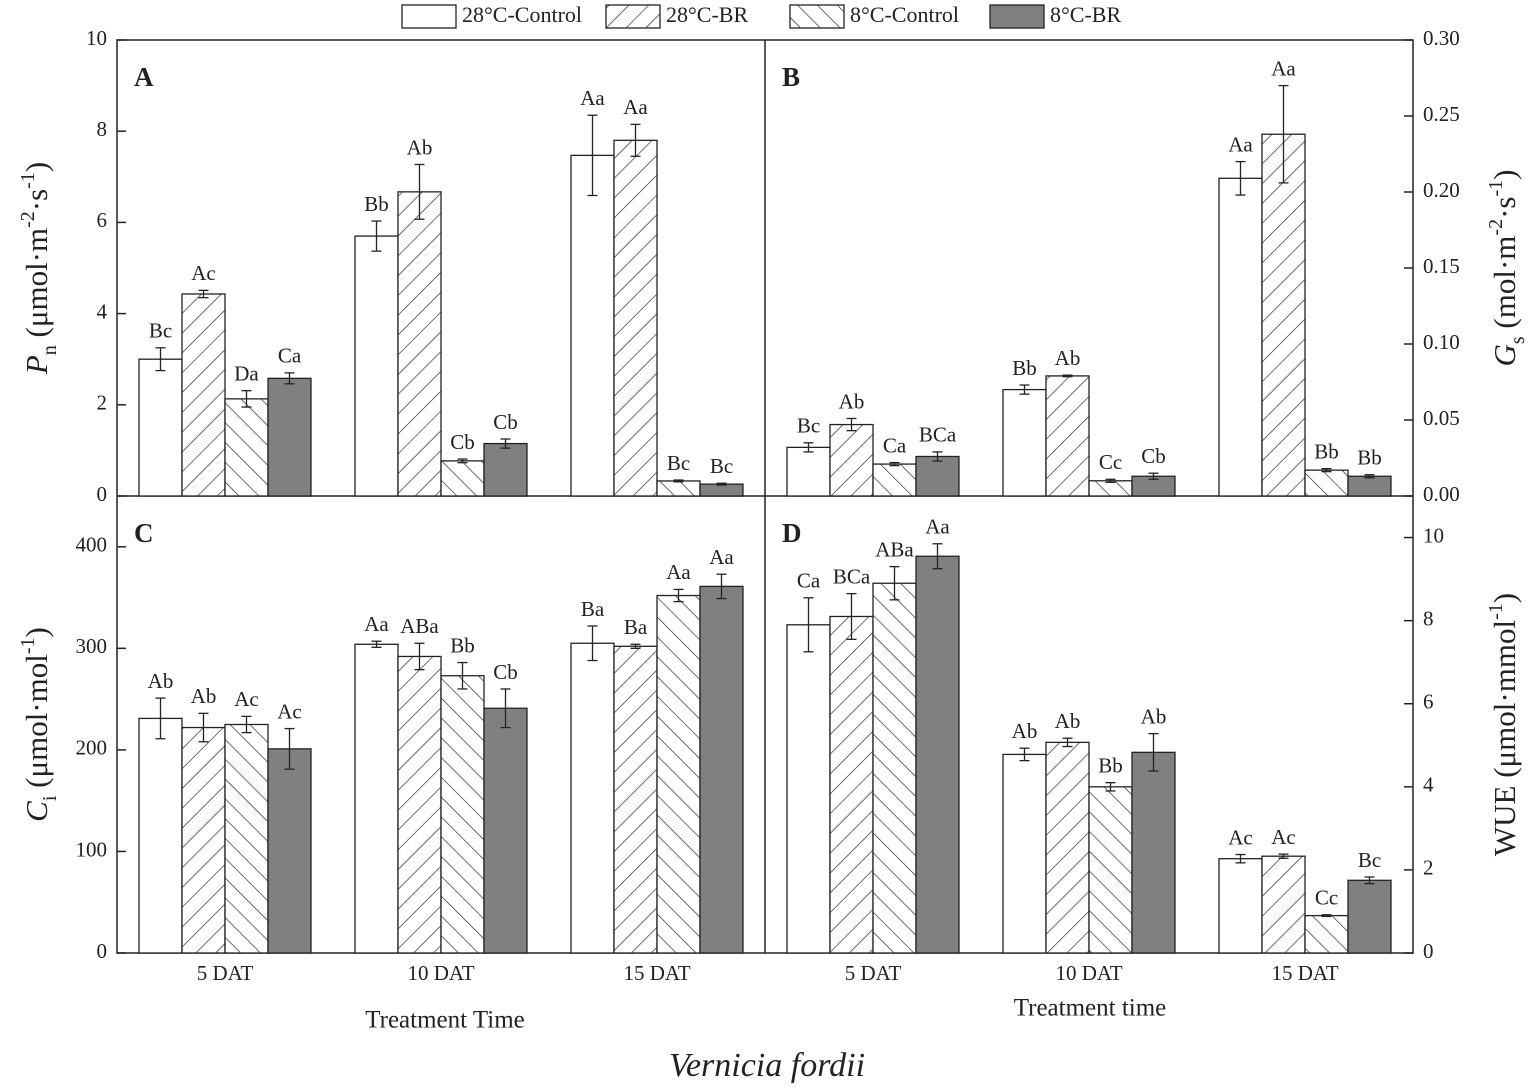 Image resolution: width=1535 pixels, height=1091 pixels. What do you see at coordinates (50, 798) in the screenshot?
I see `axis-title-part: i` at bounding box center [50, 798].